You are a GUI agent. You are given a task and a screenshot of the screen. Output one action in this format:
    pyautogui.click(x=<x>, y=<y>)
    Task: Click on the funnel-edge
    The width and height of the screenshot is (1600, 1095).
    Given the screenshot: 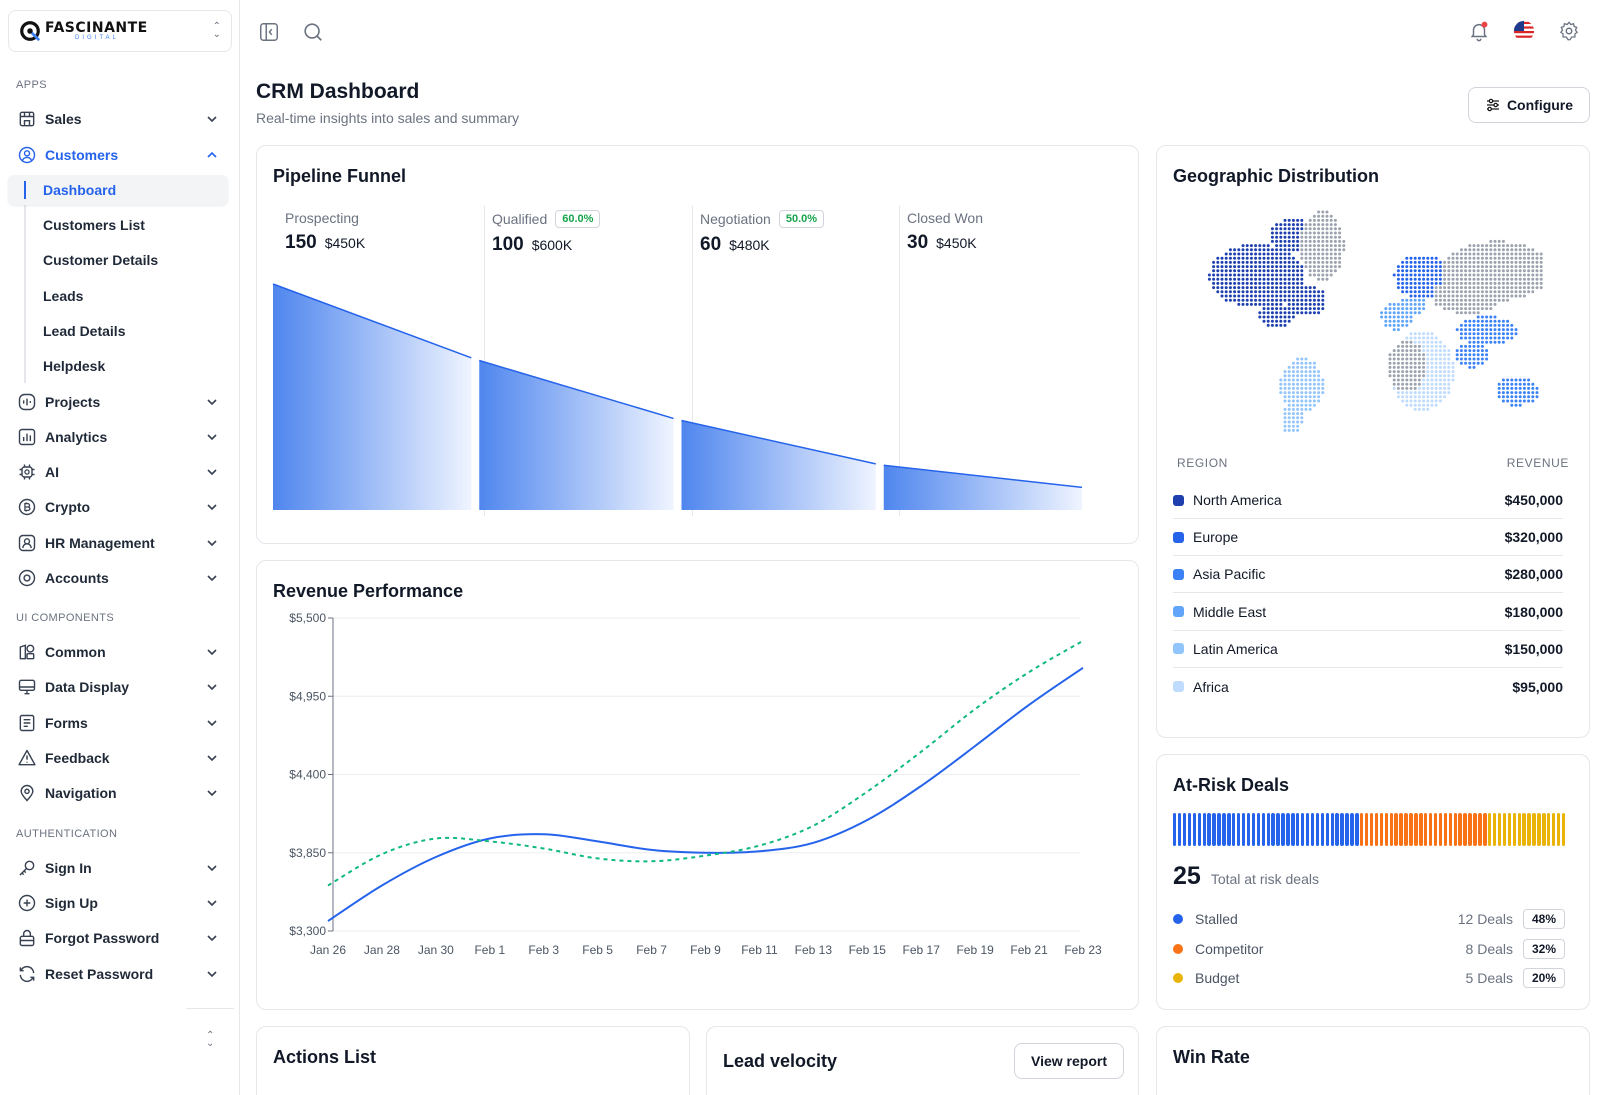 What is the action you would take?
    pyautogui.click(x=778, y=442)
    